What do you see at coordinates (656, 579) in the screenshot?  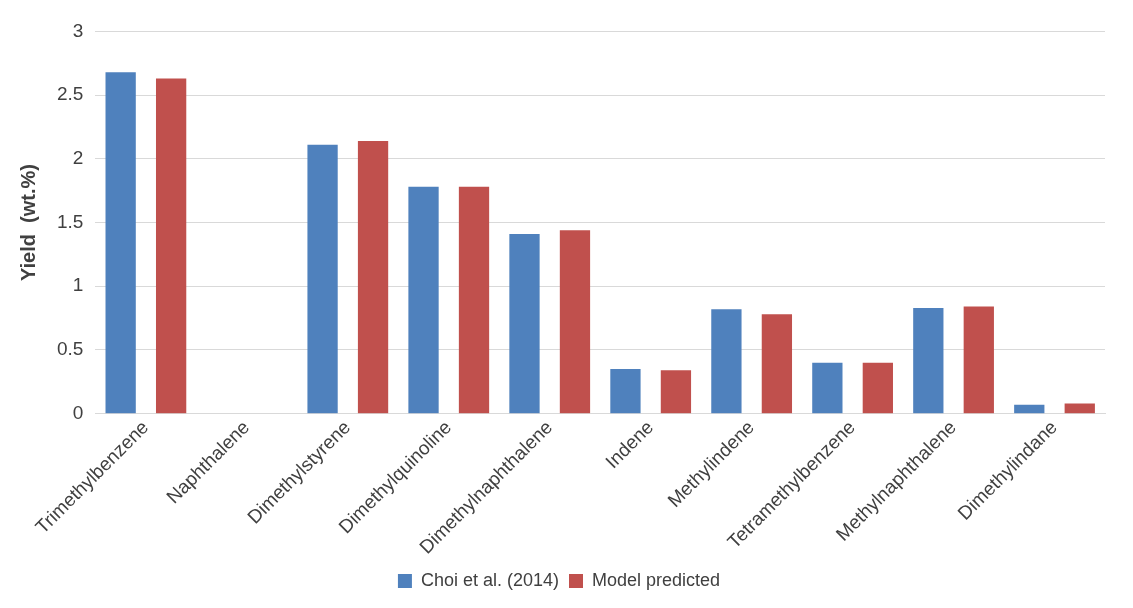 I see `legend-label: Model predicted` at bounding box center [656, 579].